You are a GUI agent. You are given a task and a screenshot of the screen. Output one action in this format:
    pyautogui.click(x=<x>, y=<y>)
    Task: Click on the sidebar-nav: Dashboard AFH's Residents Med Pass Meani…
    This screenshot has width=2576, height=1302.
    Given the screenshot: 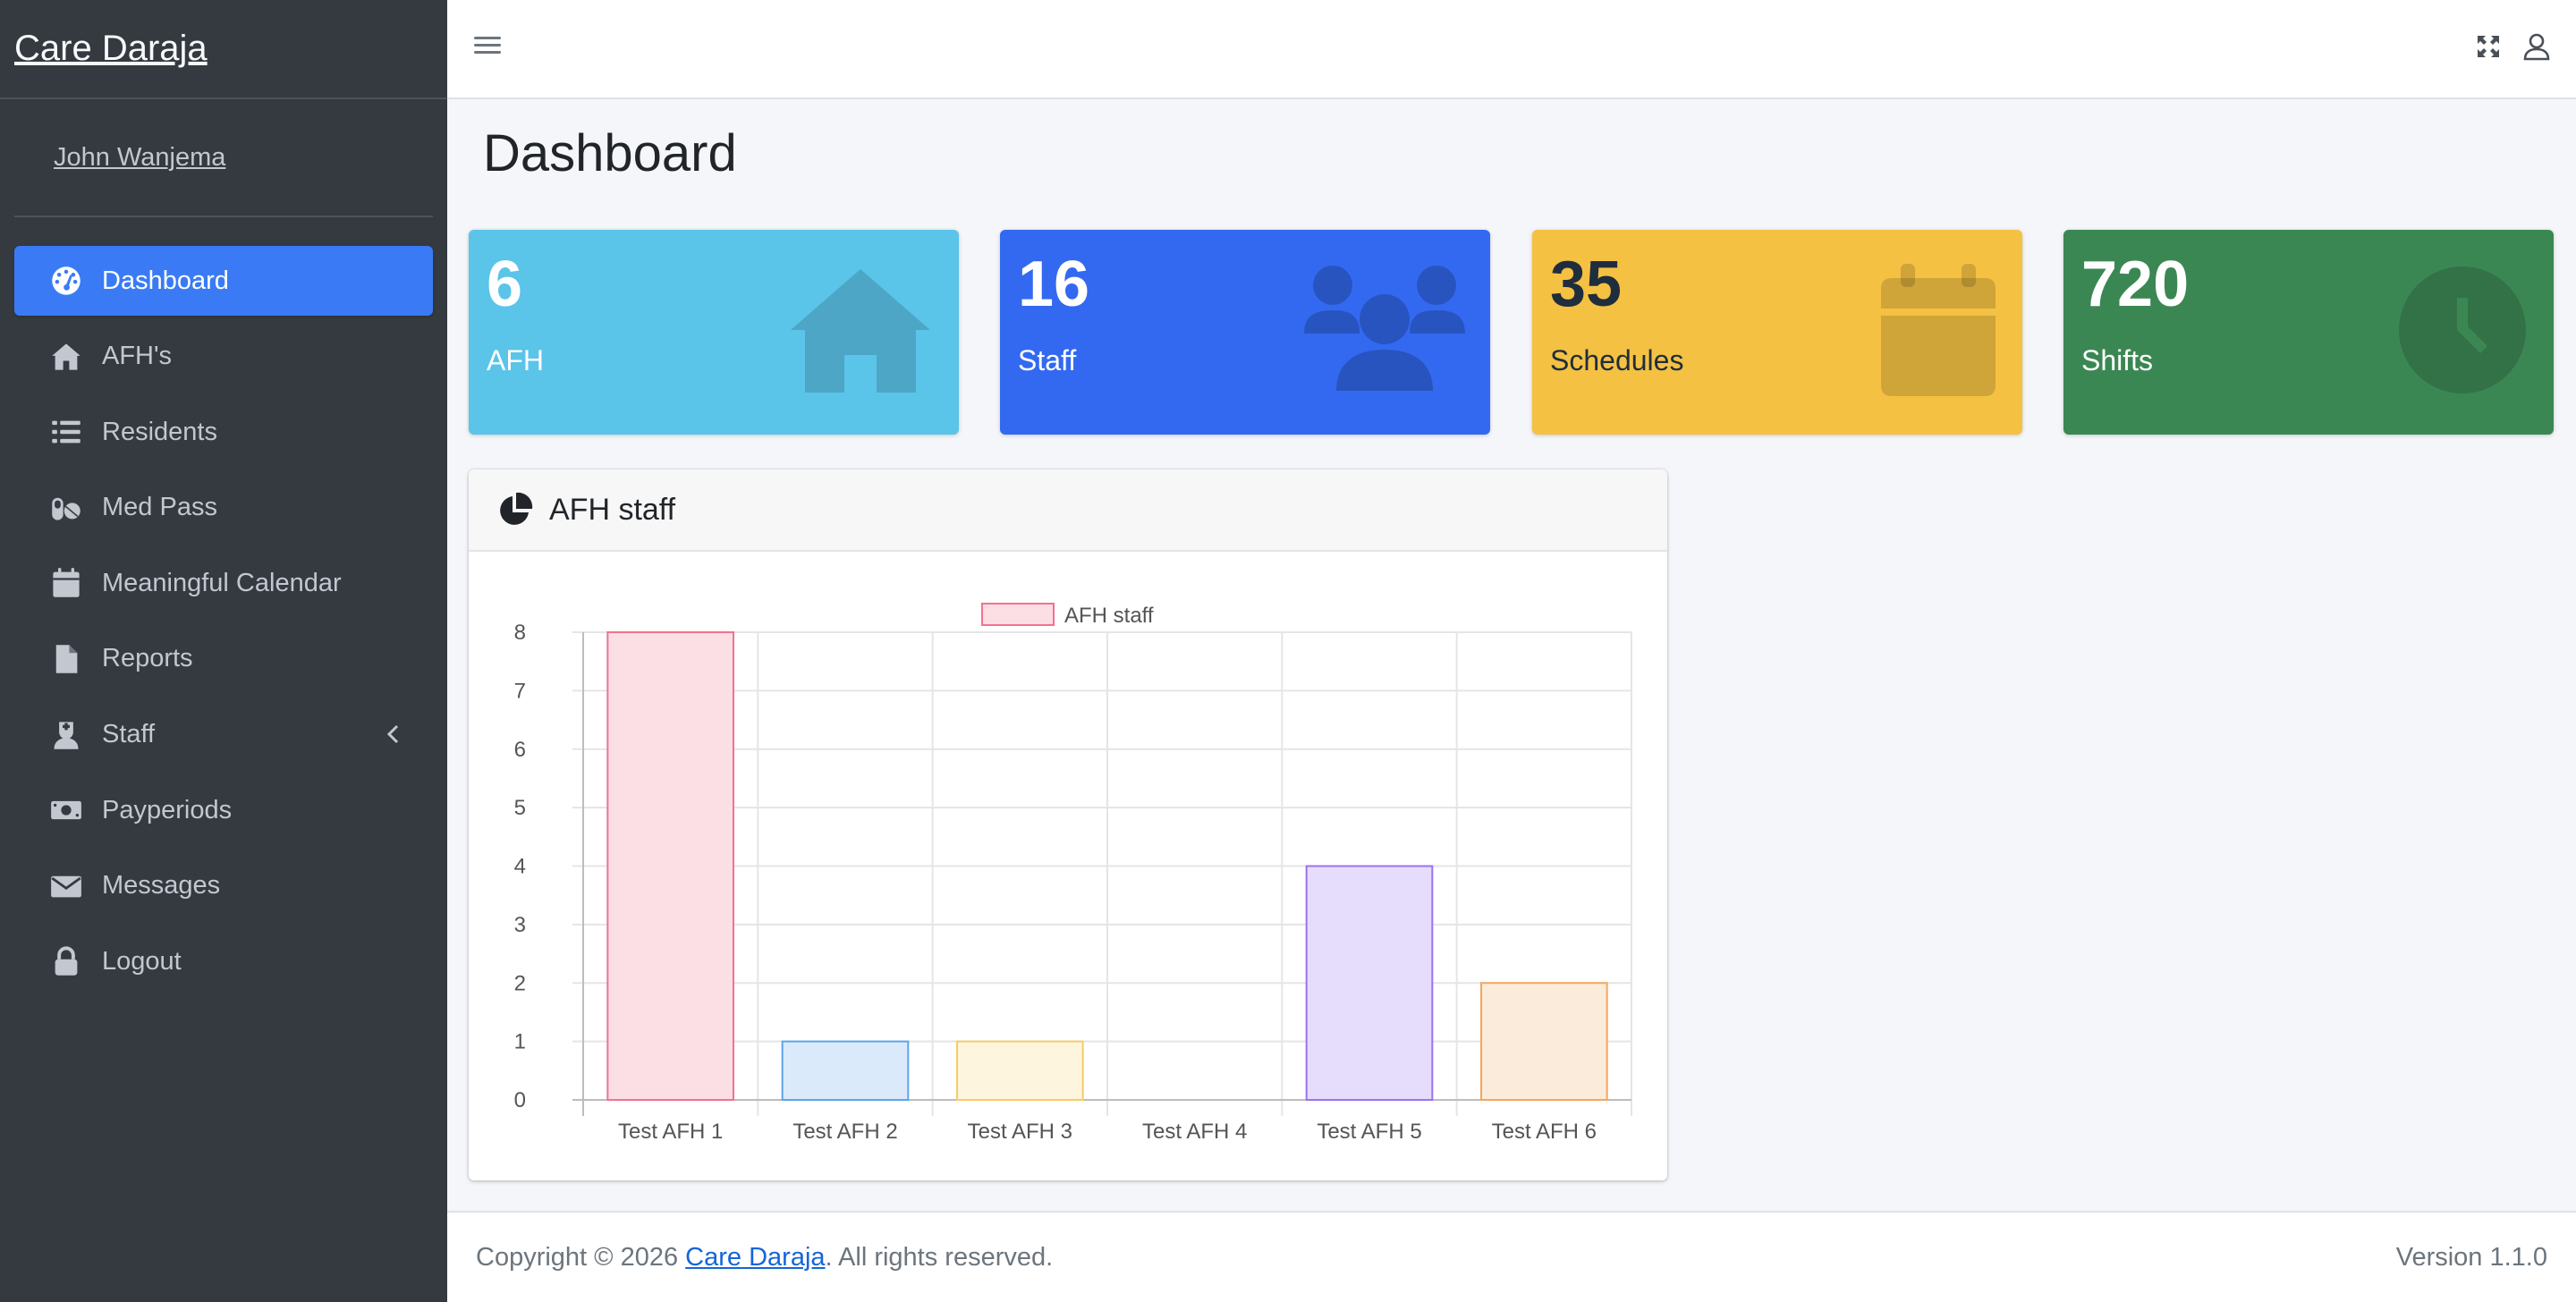 What is the action you would take?
    pyautogui.click(x=223, y=606)
    